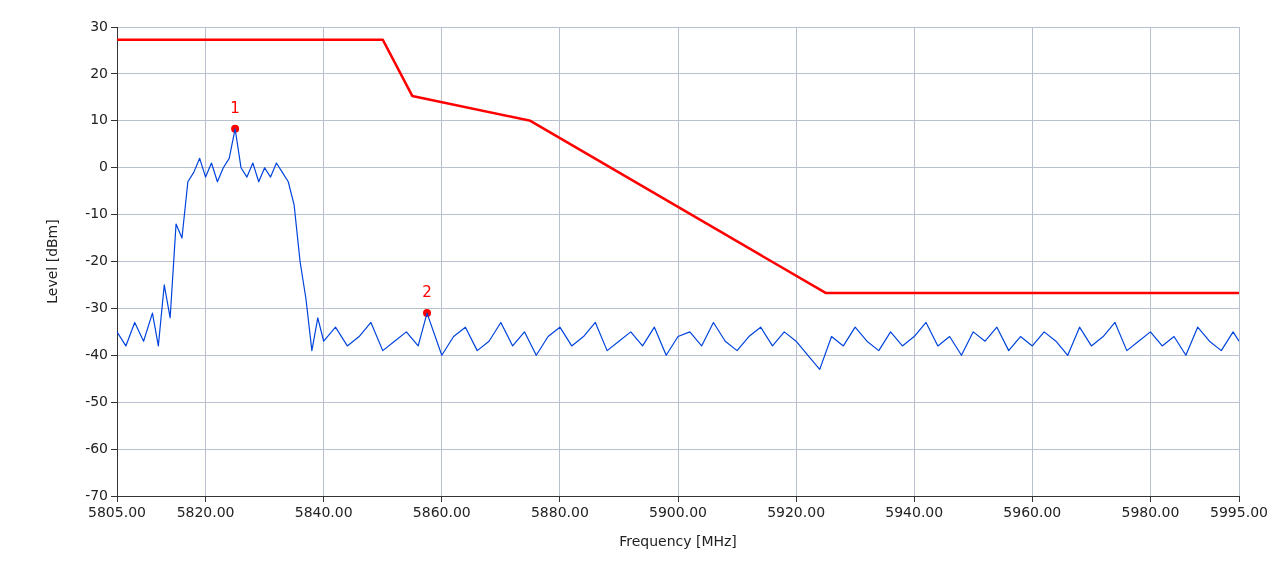 The image size is (1271, 569). What do you see at coordinates (96, 213) in the screenshot?
I see `y-tick-label: -10` at bounding box center [96, 213].